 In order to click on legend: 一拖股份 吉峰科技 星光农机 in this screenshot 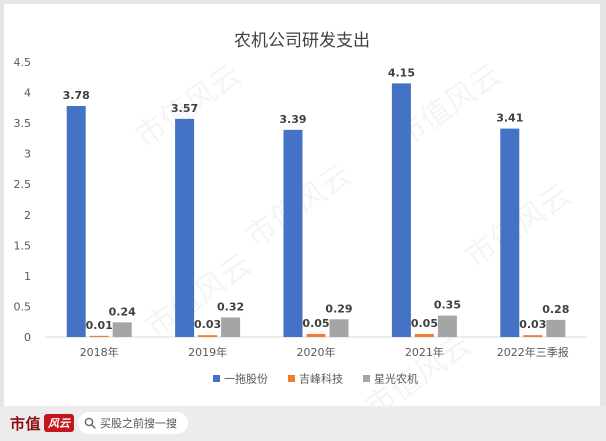, I will do `click(315, 379)`.